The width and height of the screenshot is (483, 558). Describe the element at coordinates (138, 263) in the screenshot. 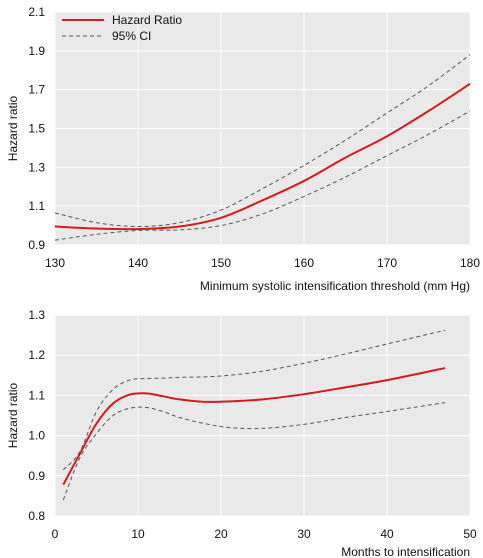

I see `x-tick-label: 140` at that location.